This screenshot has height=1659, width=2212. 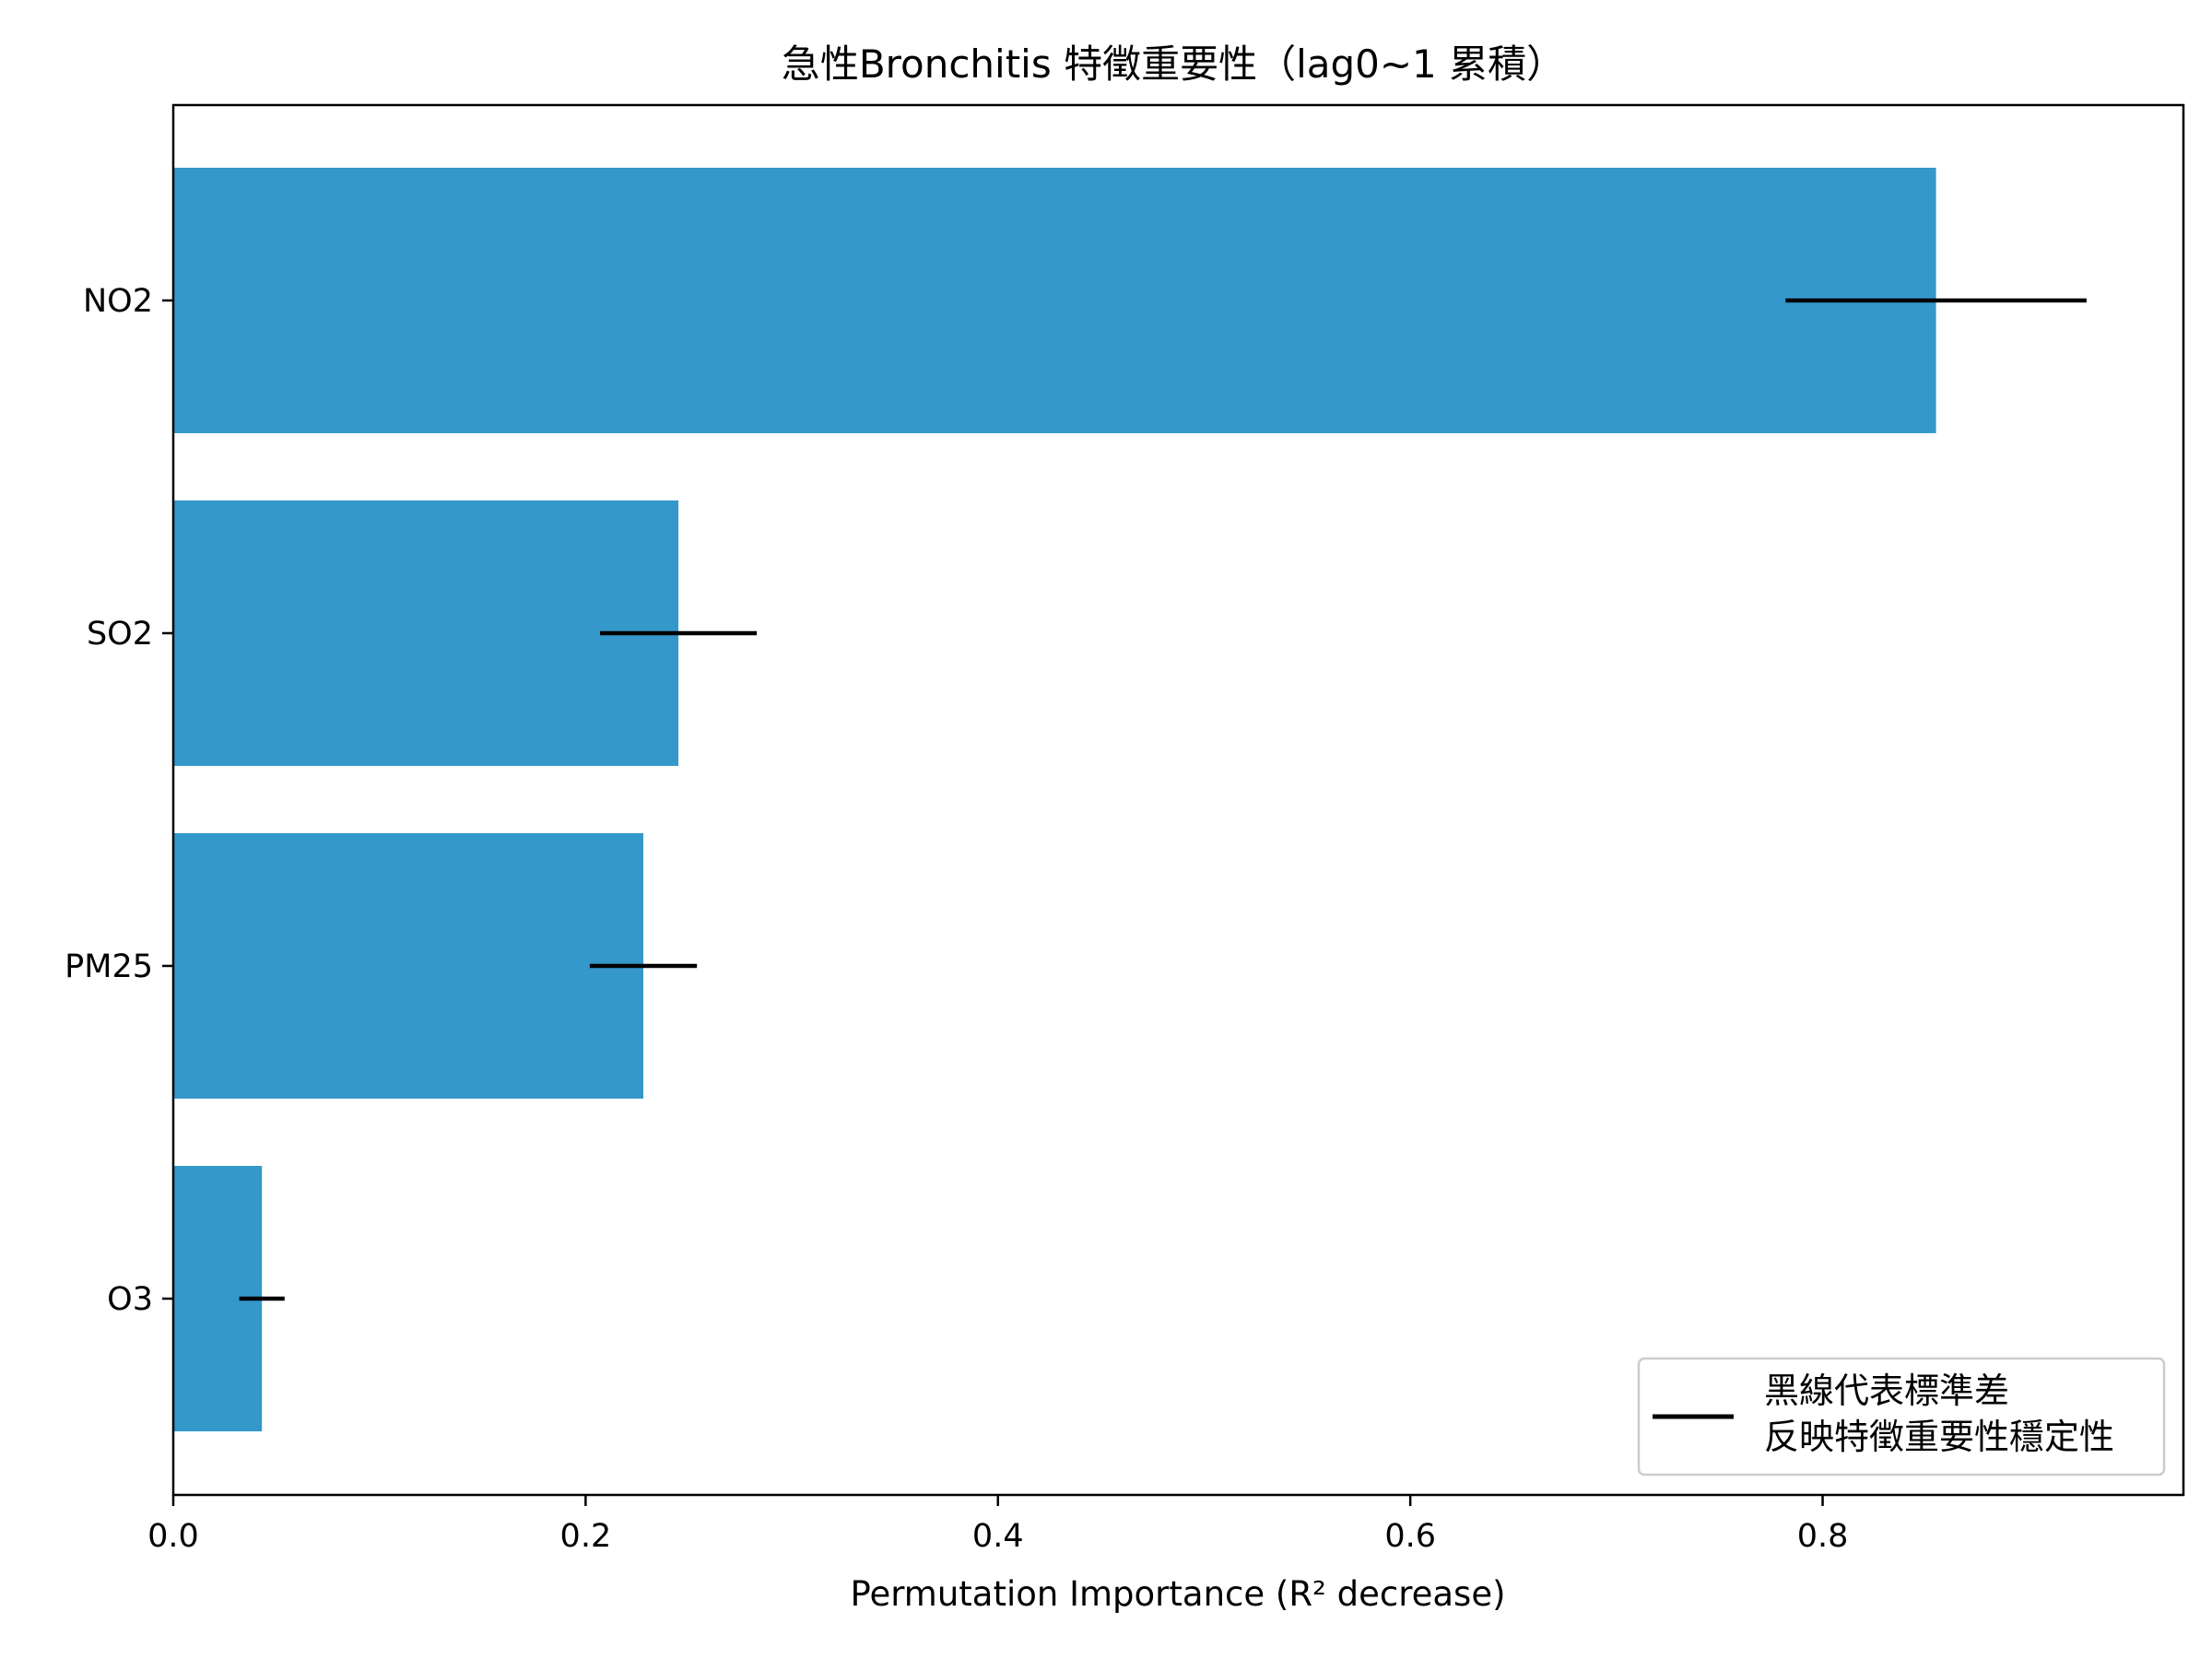 What do you see at coordinates (1886, 1391) in the screenshot?
I see `legend-text-line-1: 黑線代表標準差` at bounding box center [1886, 1391].